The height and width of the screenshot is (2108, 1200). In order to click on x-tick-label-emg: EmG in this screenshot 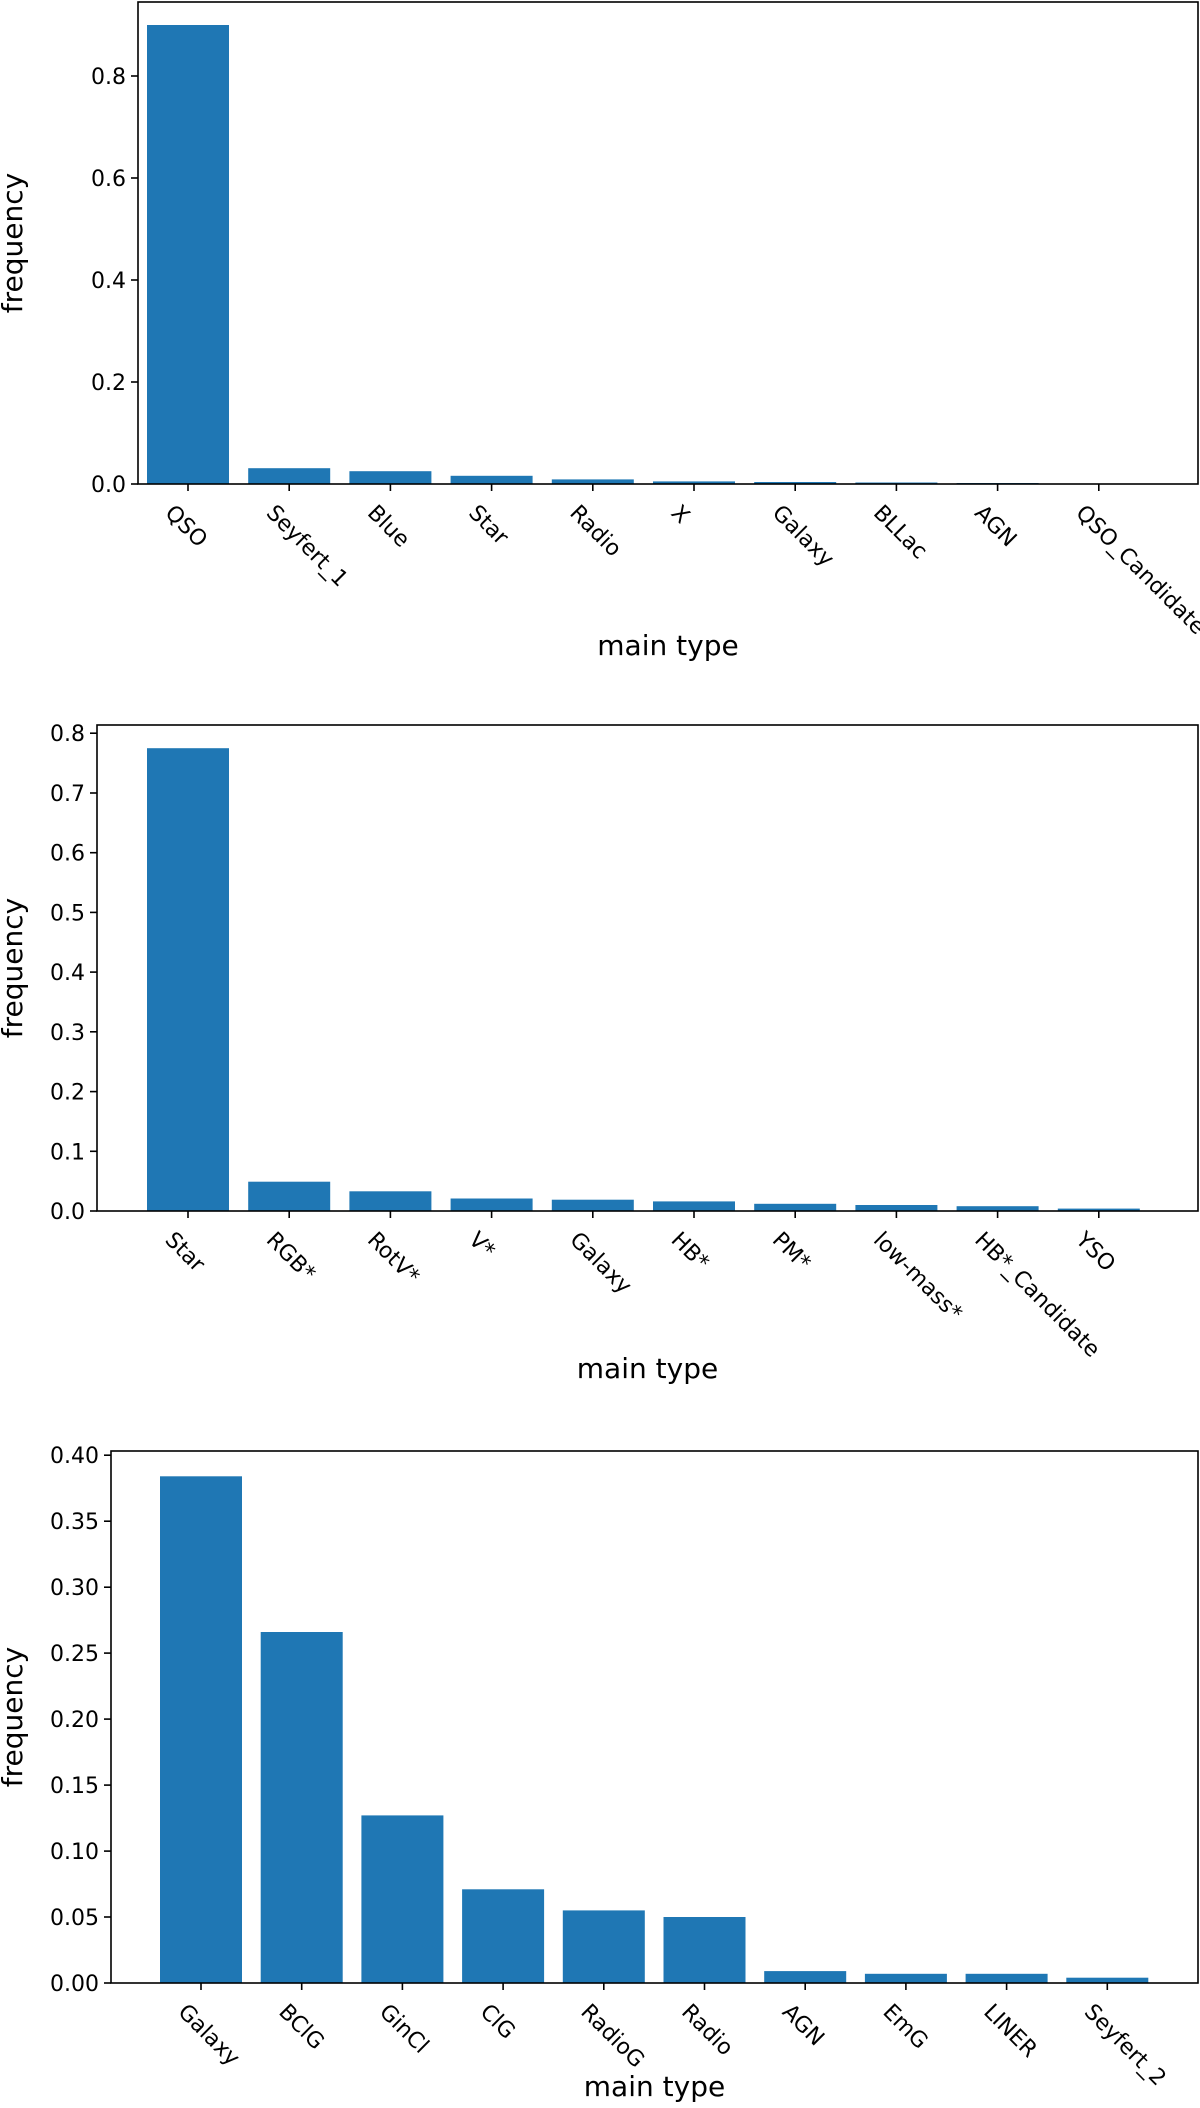, I will do `click(905, 2027)`.